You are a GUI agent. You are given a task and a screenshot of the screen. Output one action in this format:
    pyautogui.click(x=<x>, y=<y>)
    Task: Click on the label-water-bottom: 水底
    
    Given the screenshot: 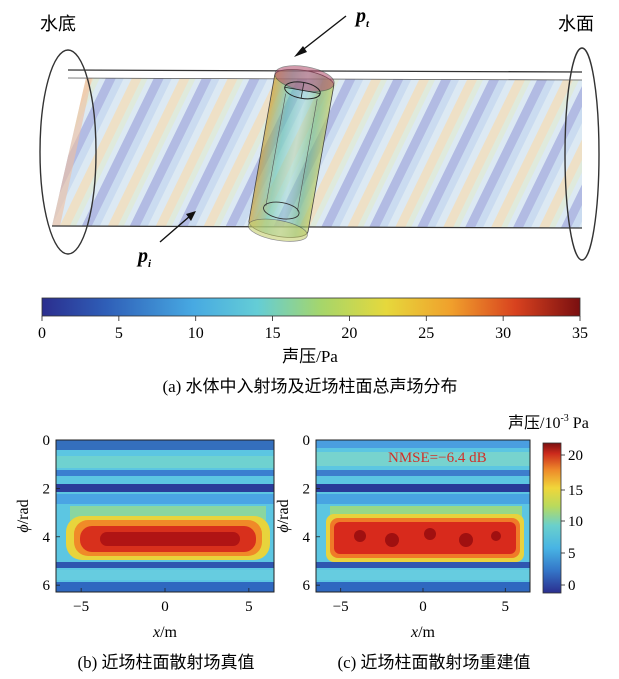 What is the action you would take?
    pyautogui.click(x=58, y=24)
    